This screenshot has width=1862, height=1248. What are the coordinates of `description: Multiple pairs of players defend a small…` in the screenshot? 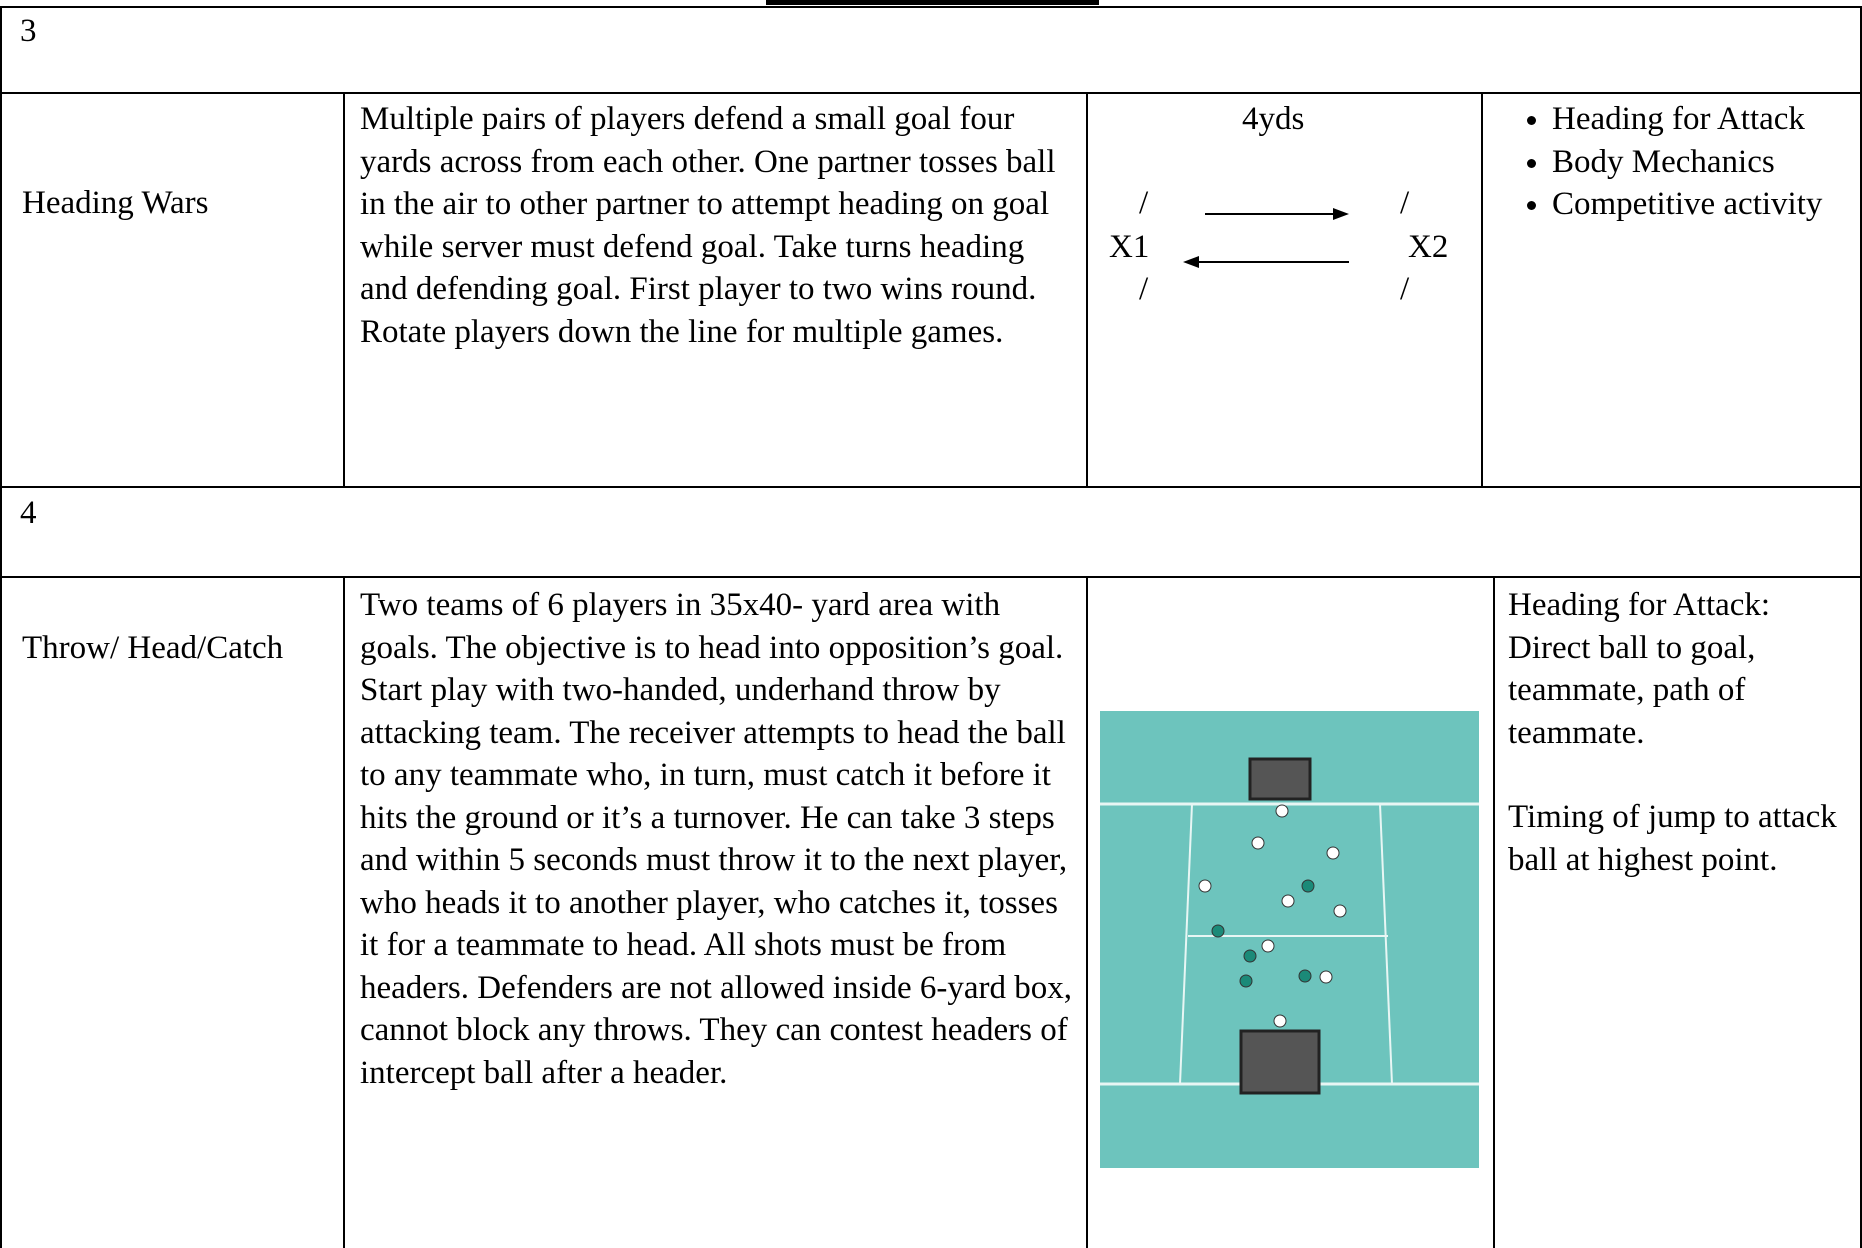 It's located at (708, 225).